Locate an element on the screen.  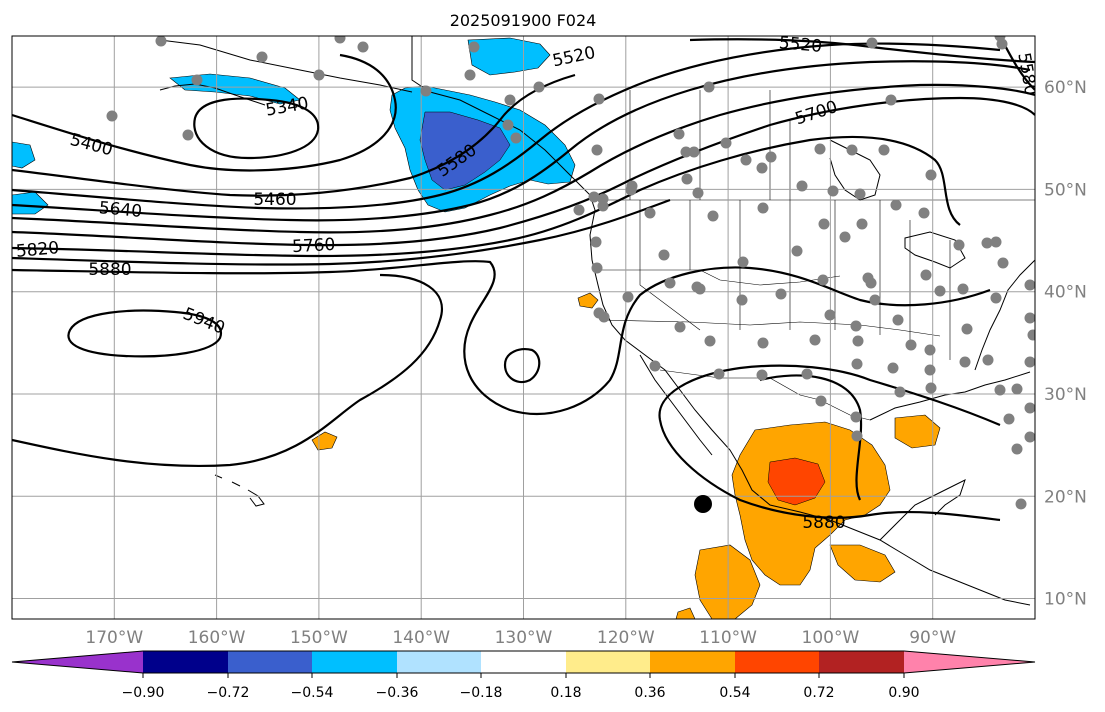
latitude-tick-label: 30°N is located at coordinates (1065, 395).